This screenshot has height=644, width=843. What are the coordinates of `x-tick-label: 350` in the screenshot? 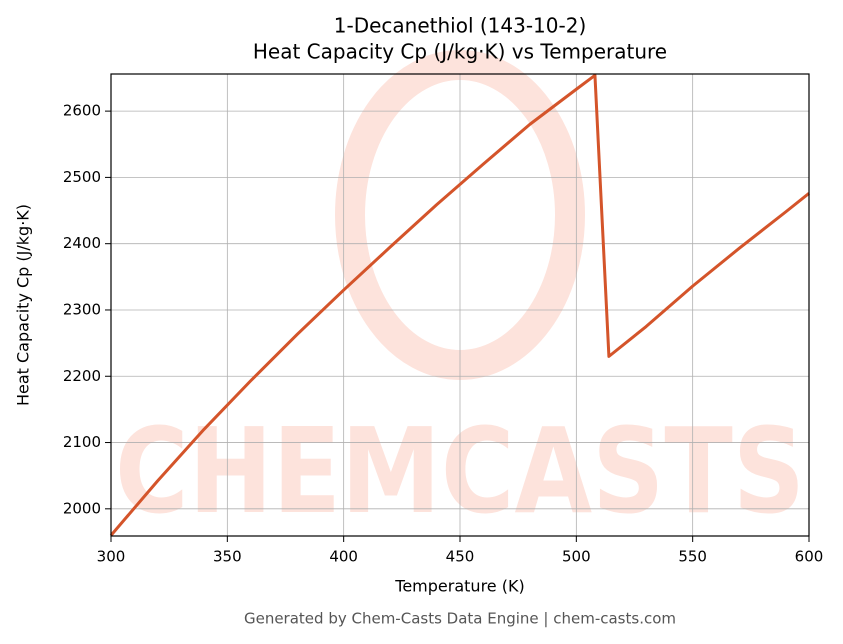 It's located at (227, 557).